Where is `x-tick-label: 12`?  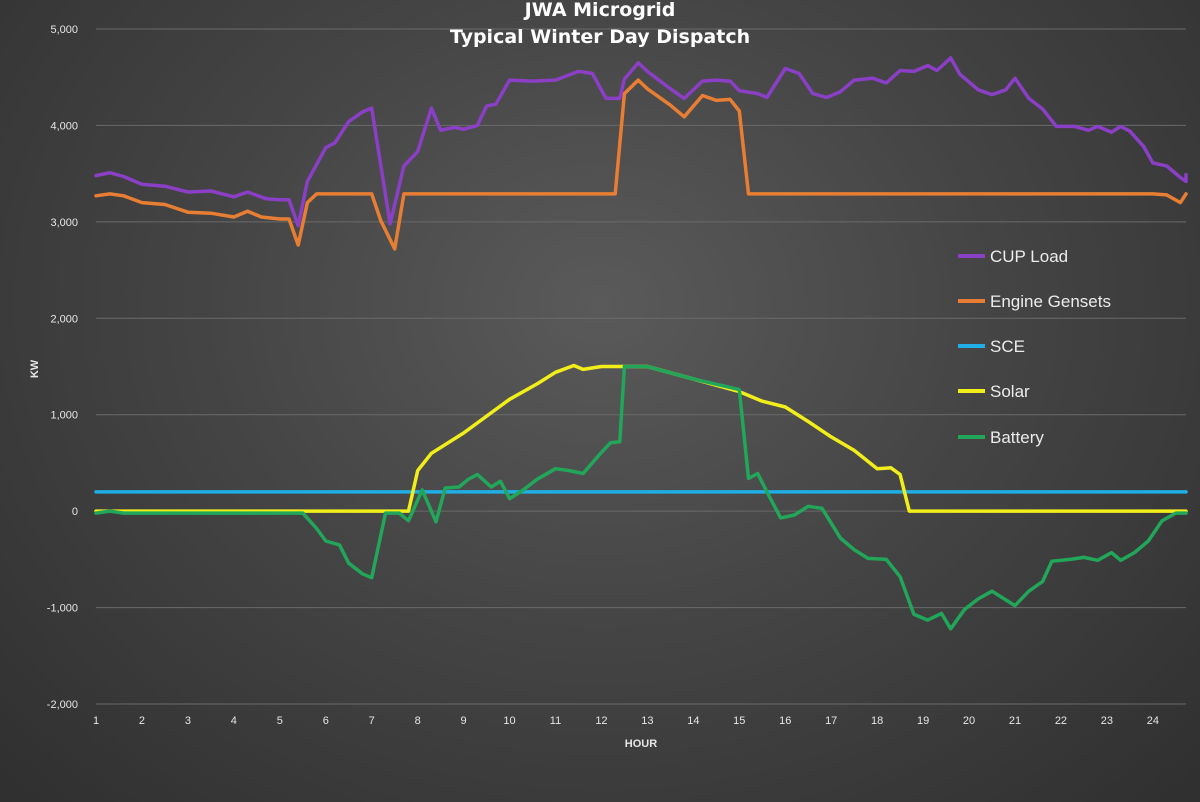 x-tick-label: 12 is located at coordinates (601, 721).